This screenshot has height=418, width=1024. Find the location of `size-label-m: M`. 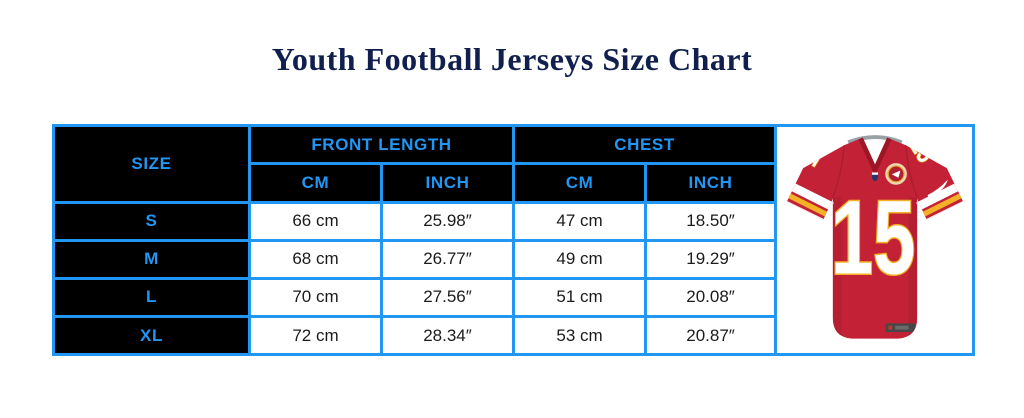

size-label-m: M is located at coordinates (151, 259).